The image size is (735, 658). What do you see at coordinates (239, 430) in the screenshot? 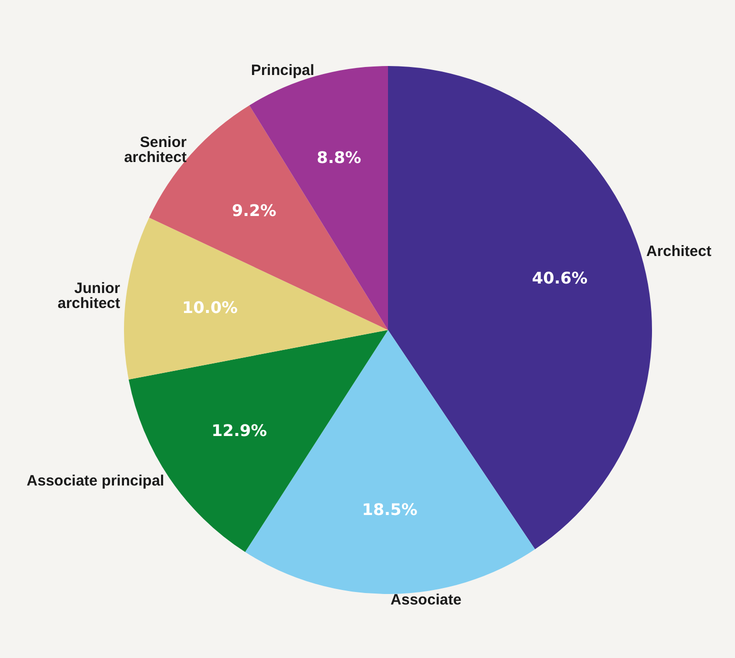
I see `data-label: 12.9%` at bounding box center [239, 430].